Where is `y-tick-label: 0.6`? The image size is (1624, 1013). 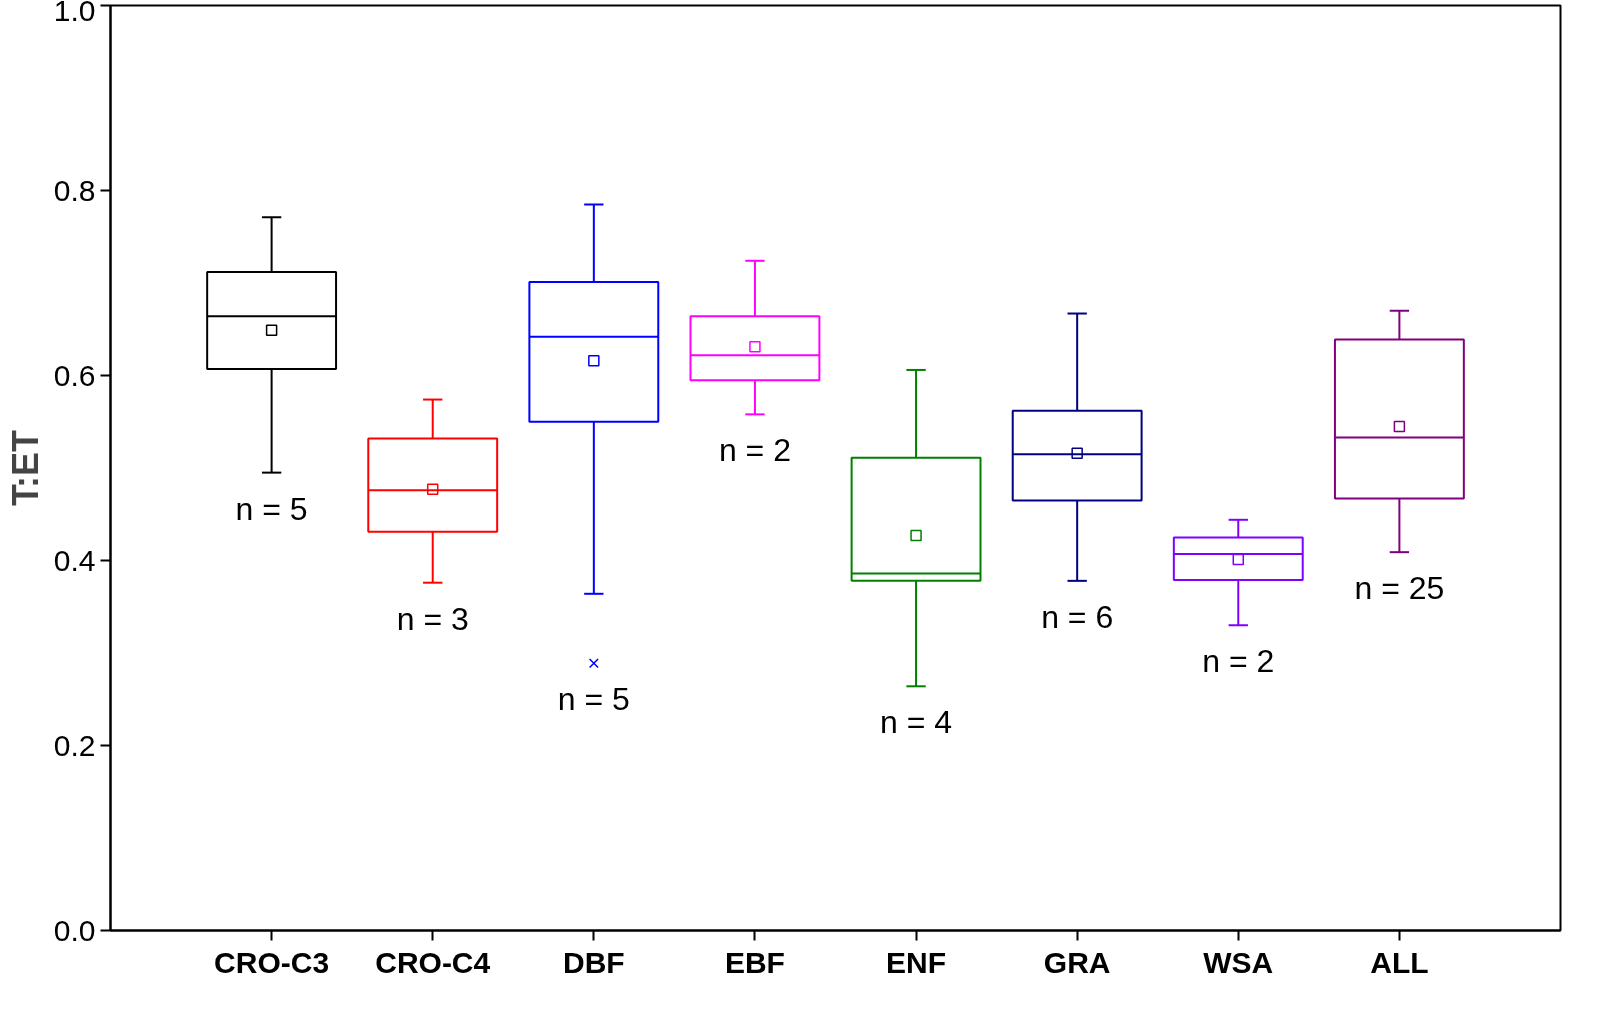 y-tick-label: 0.6 is located at coordinates (74, 375).